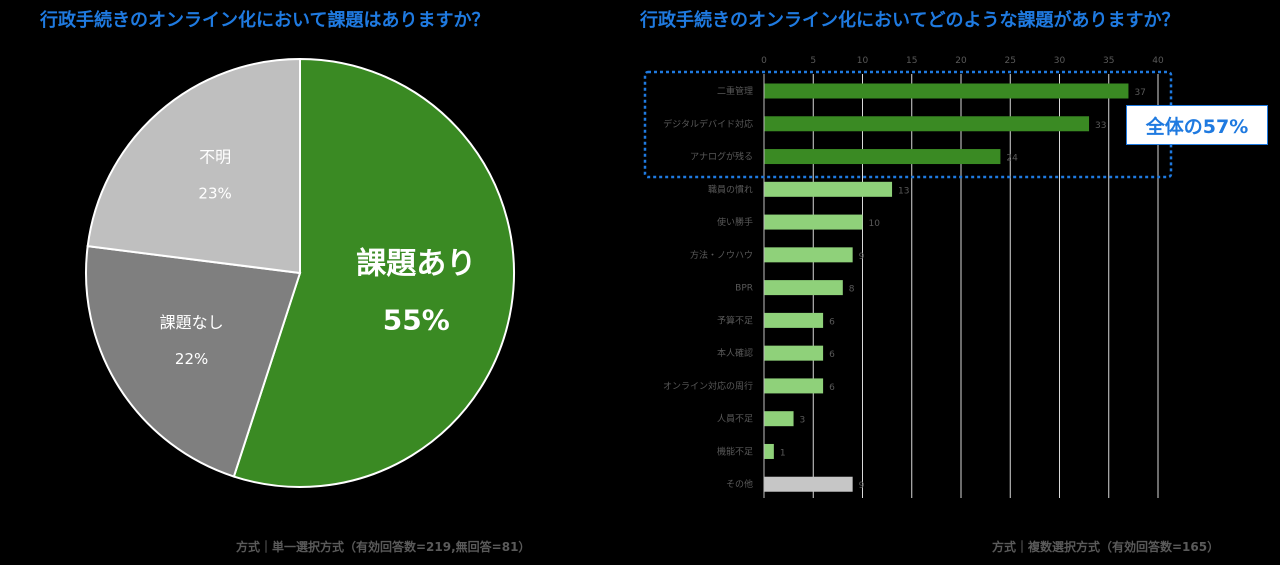 This screenshot has height=565, width=1280. What do you see at coordinates (721, 157) in the screenshot?
I see `category-label: アナログが残る` at bounding box center [721, 157].